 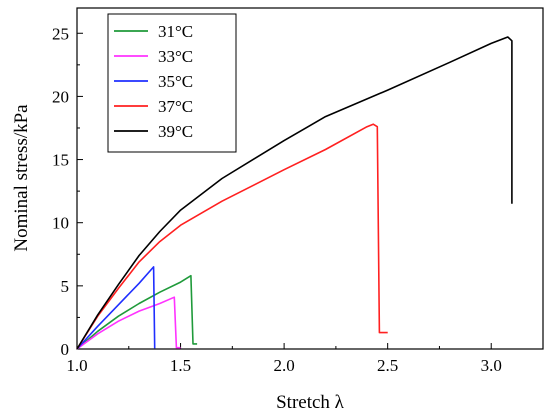 I want to click on legend-label: 35°C, so click(x=175, y=81).